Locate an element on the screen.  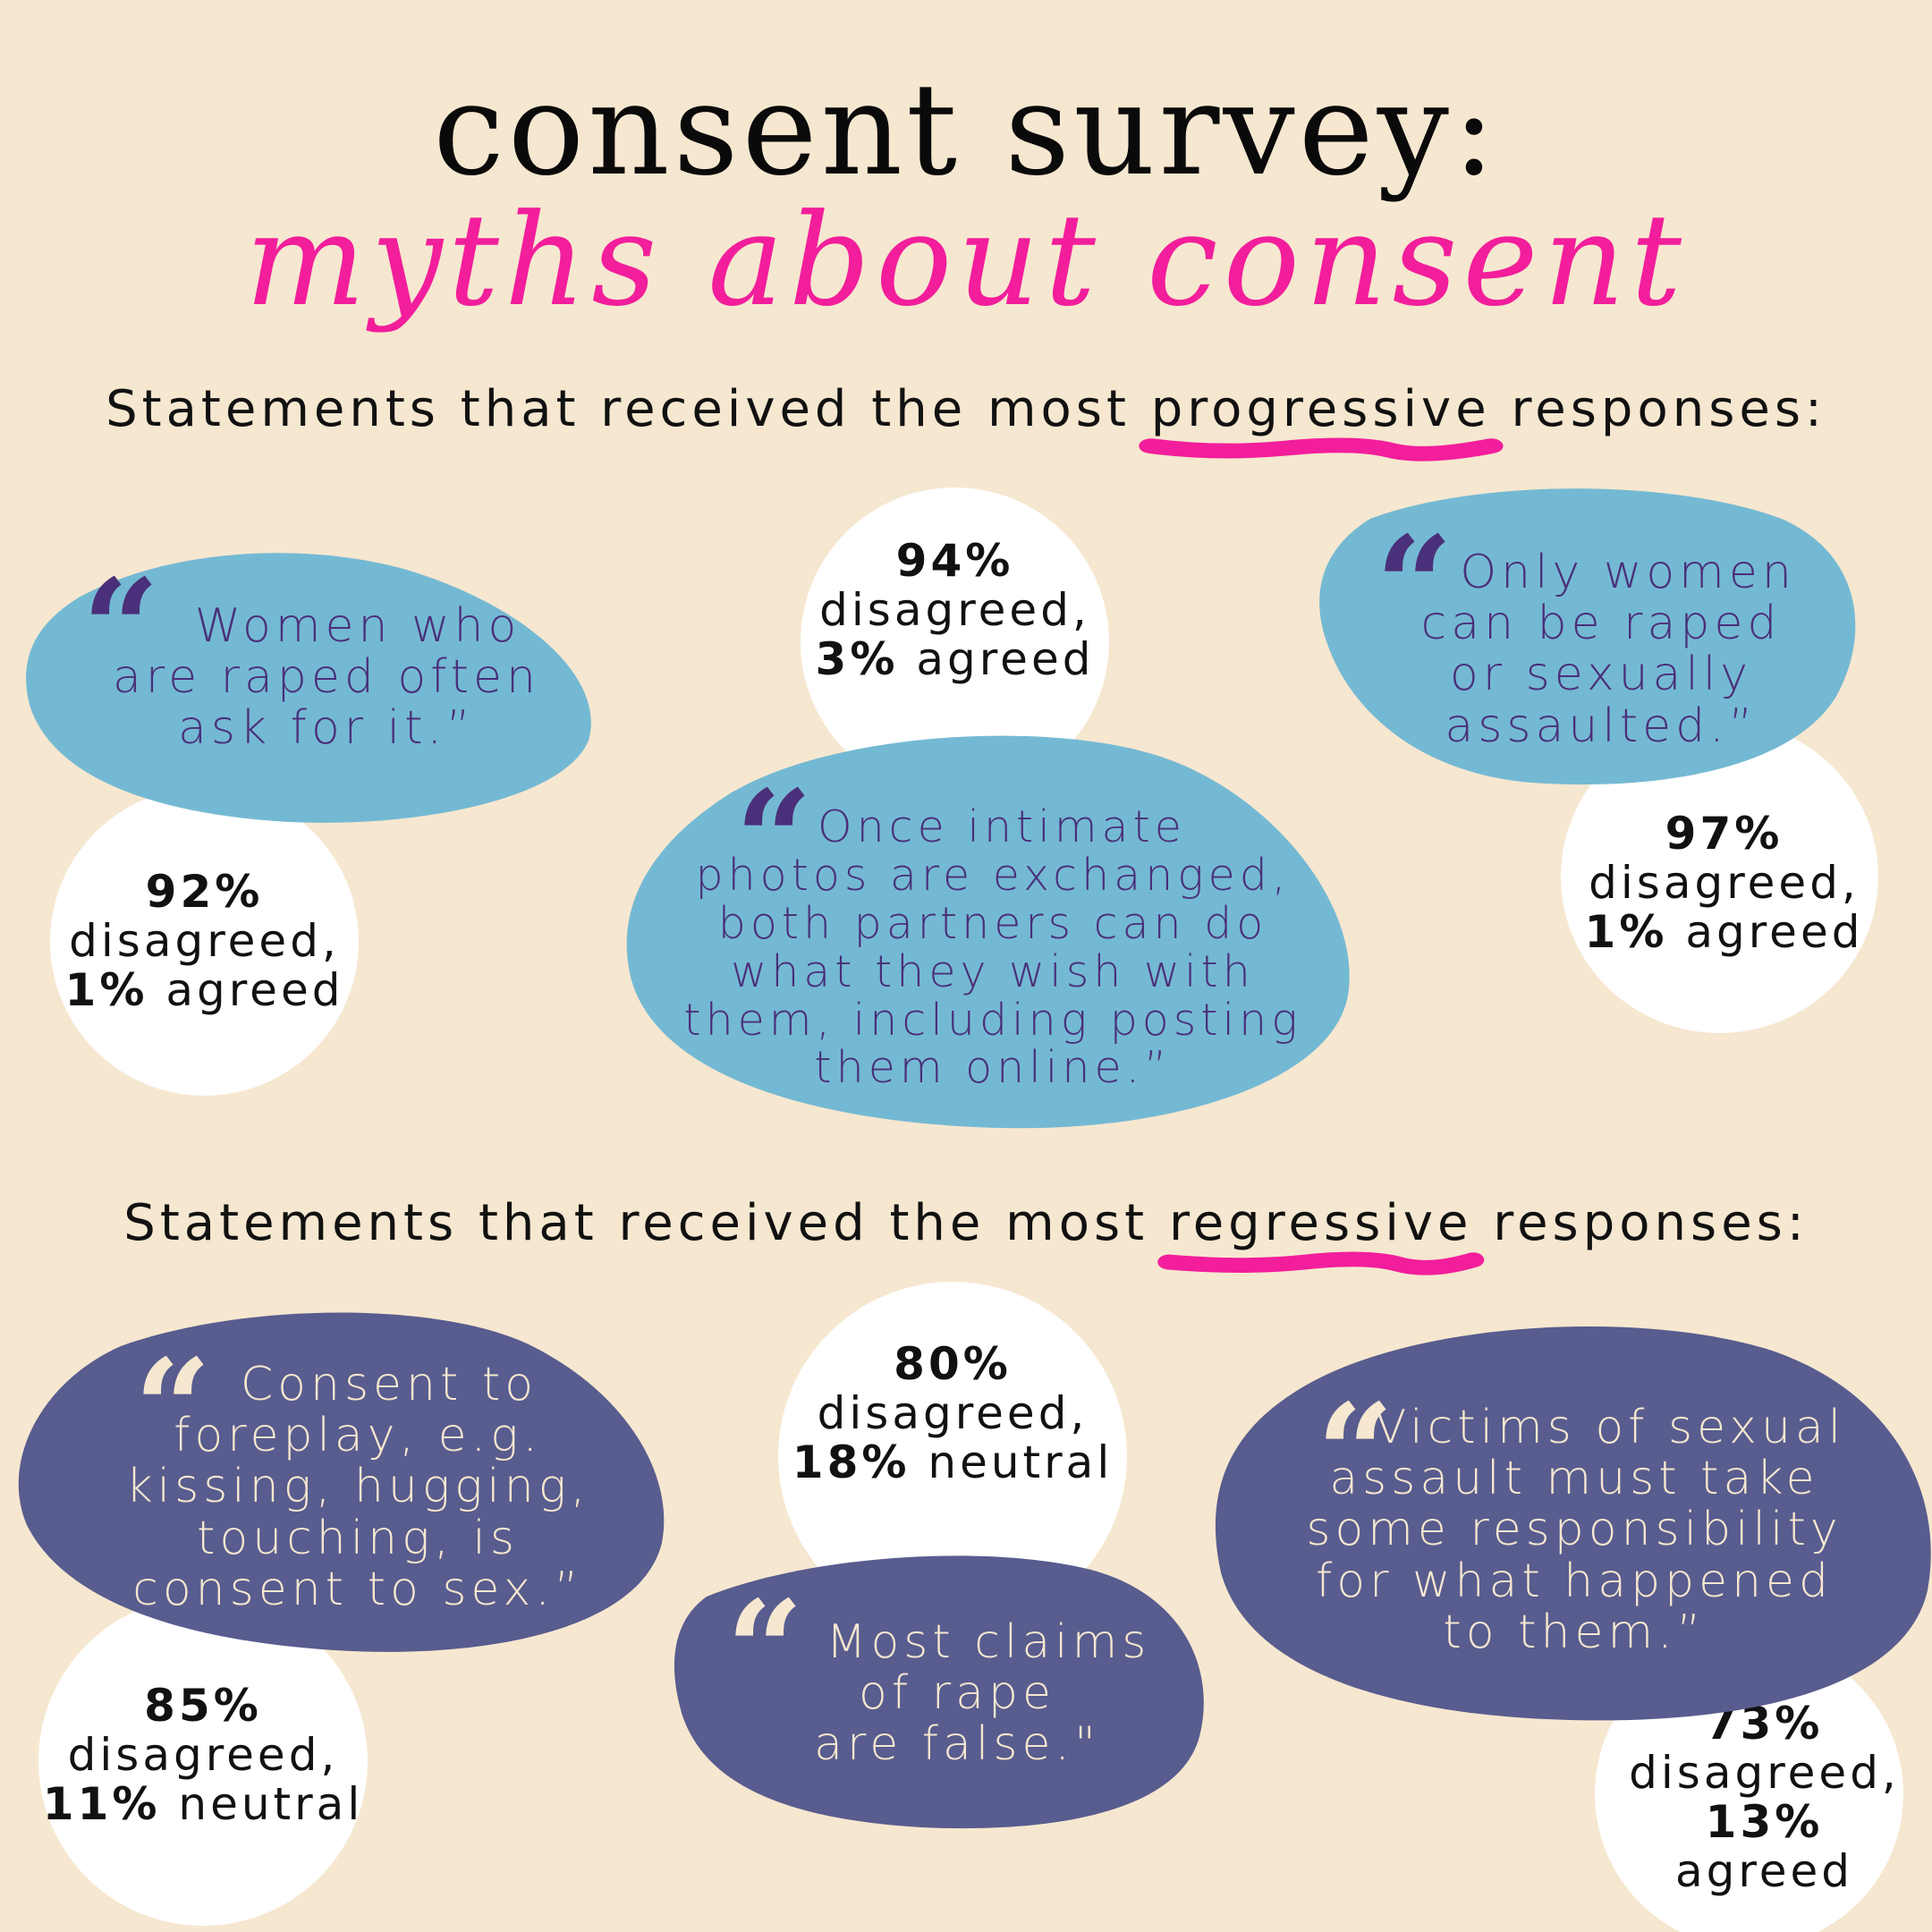
stat-pct-disagreed: 97% is located at coordinates (1724, 834).